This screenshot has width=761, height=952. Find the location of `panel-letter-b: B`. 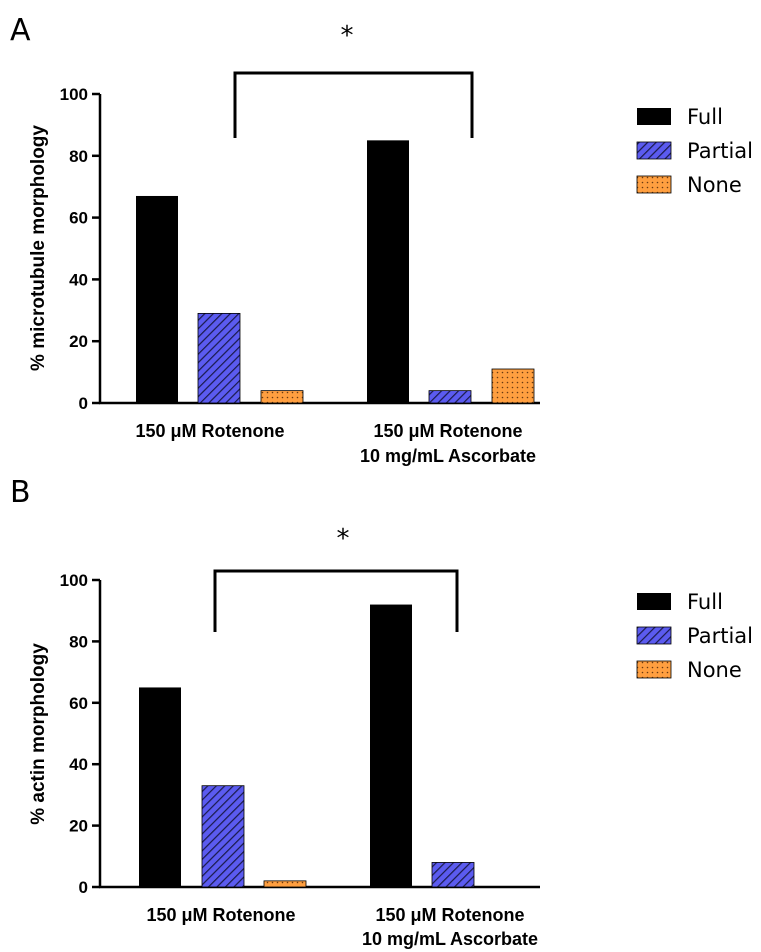

panel-letter-b: B is located at coordinates (20, 492).